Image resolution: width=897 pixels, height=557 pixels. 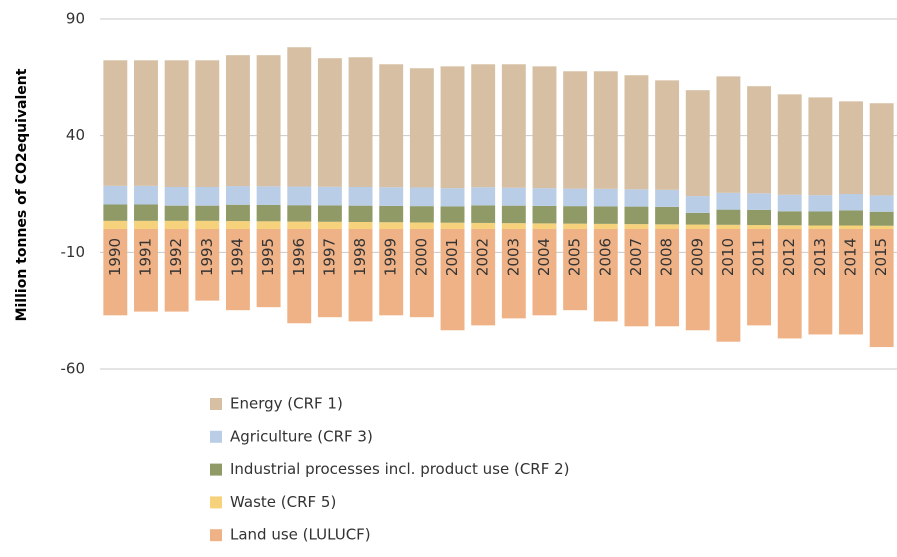 What do you see at coordinates (329, 257) in the screenshot?
I see `x-tick-label: 1997` at bounding box center [329, 257].